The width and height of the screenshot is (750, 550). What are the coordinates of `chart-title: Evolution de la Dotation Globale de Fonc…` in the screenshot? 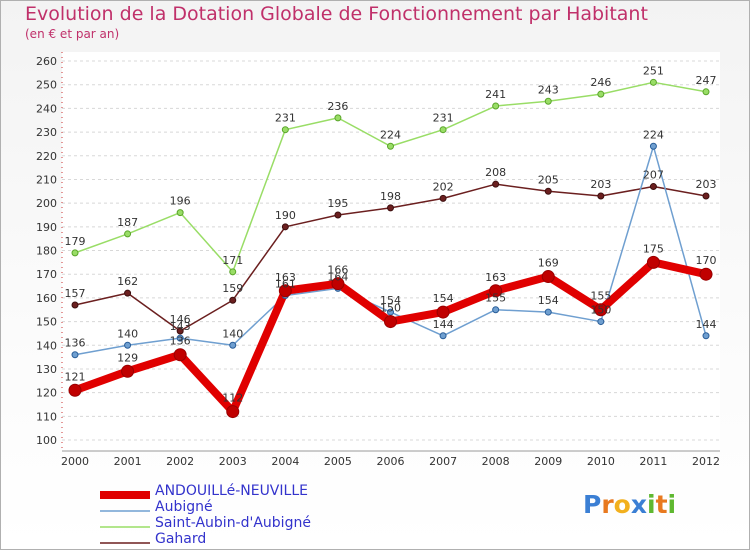 It's located at (336, 14).